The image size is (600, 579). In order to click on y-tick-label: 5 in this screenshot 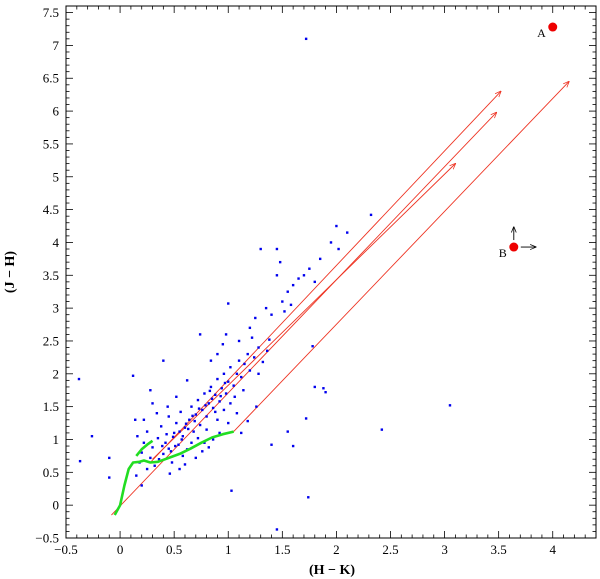, I will do `click(56, 176)`.